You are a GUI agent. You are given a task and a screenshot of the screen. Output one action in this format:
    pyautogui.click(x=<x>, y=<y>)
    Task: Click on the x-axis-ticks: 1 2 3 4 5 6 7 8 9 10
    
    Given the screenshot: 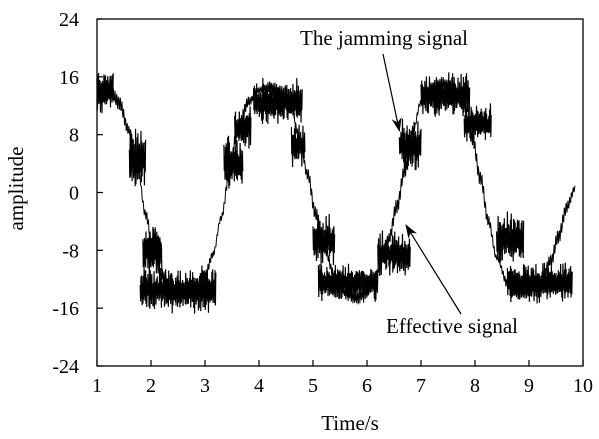 What is the action you would take?
    pyautogui.click(x=342, y=378)
    